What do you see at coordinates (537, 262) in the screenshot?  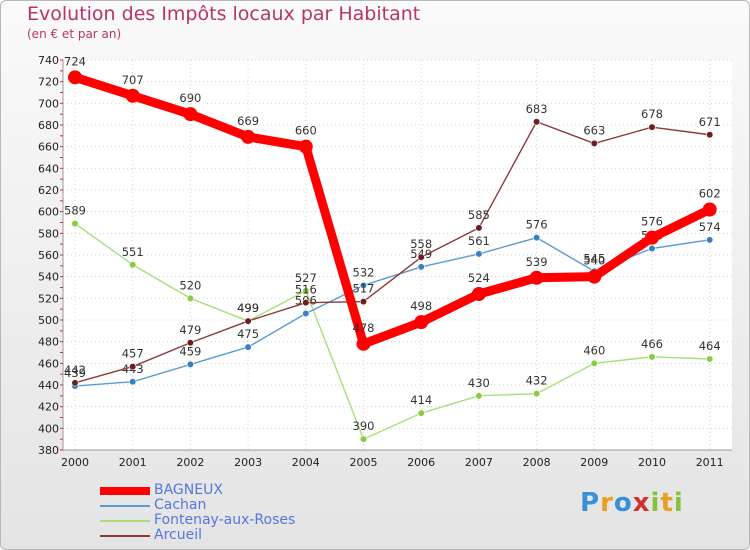 I see `data-label: 539` at bounding box center [537, 262].